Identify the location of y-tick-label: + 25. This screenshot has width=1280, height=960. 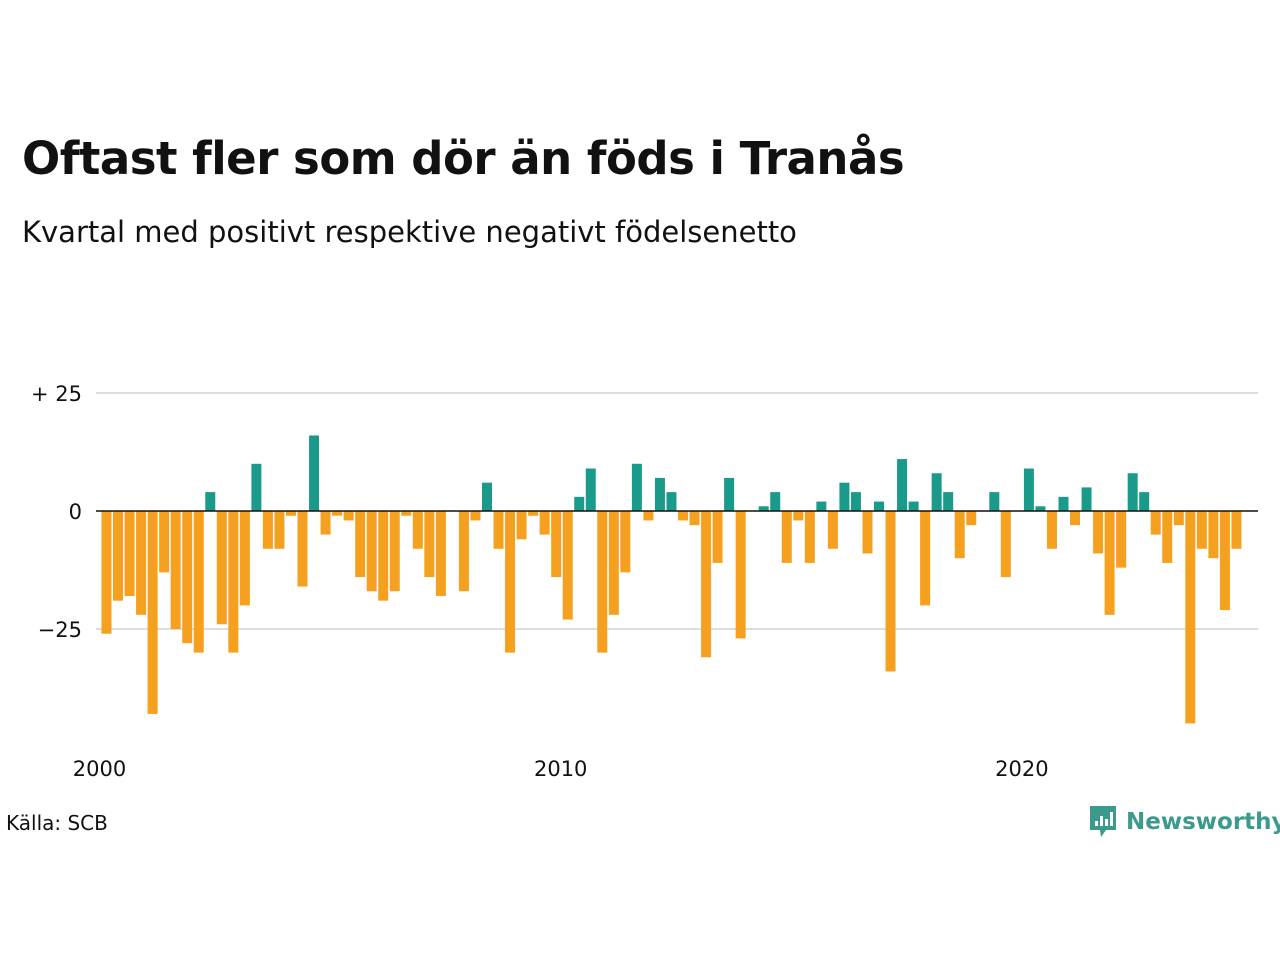
(56, 394).